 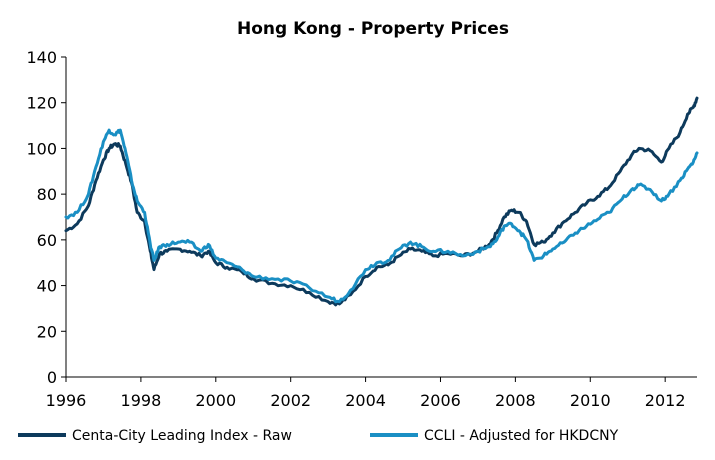 I want to click on x-tick-label: 2000, so click(x=215, y=400).